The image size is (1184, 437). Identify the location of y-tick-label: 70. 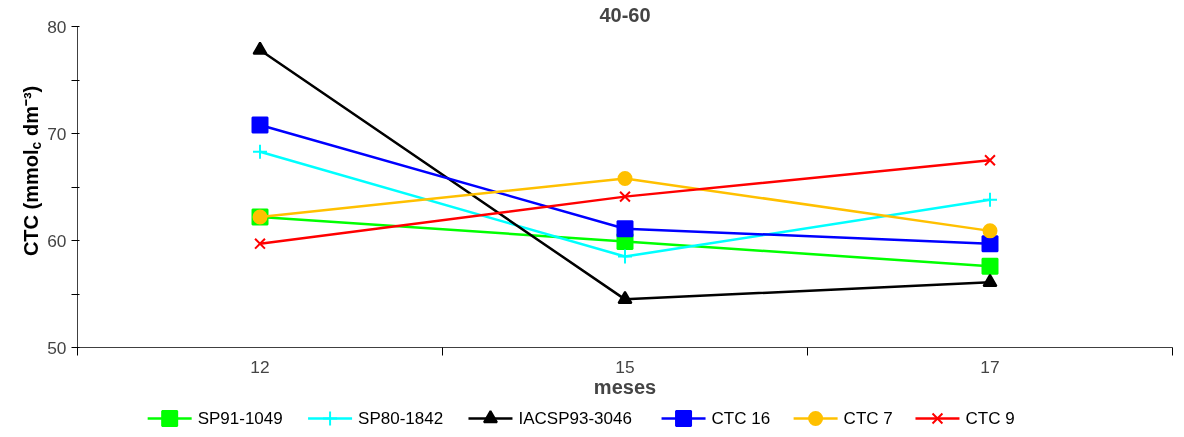
(57, 133).